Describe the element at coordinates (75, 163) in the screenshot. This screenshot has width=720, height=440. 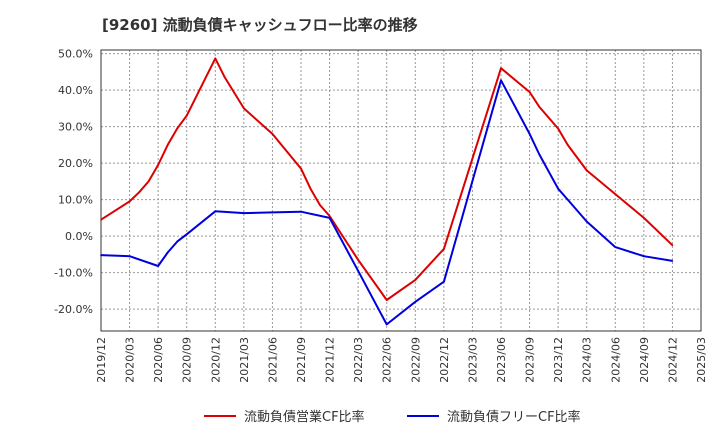
I see `y-tick-label: 20.0%` at that location.